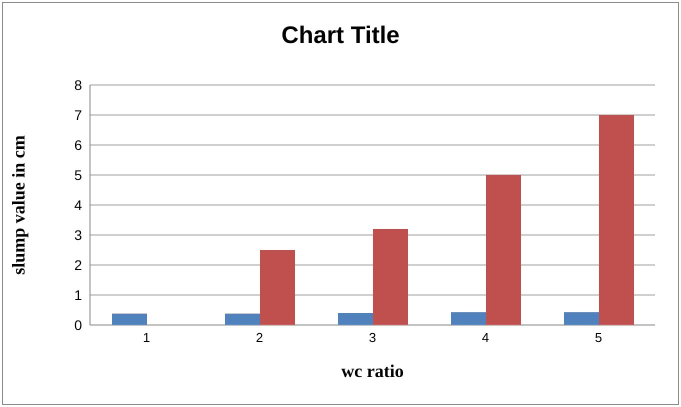  Describe the element at coordinates (486, 338) in the screenshot. I see `x-tick-label: 4` at that location.